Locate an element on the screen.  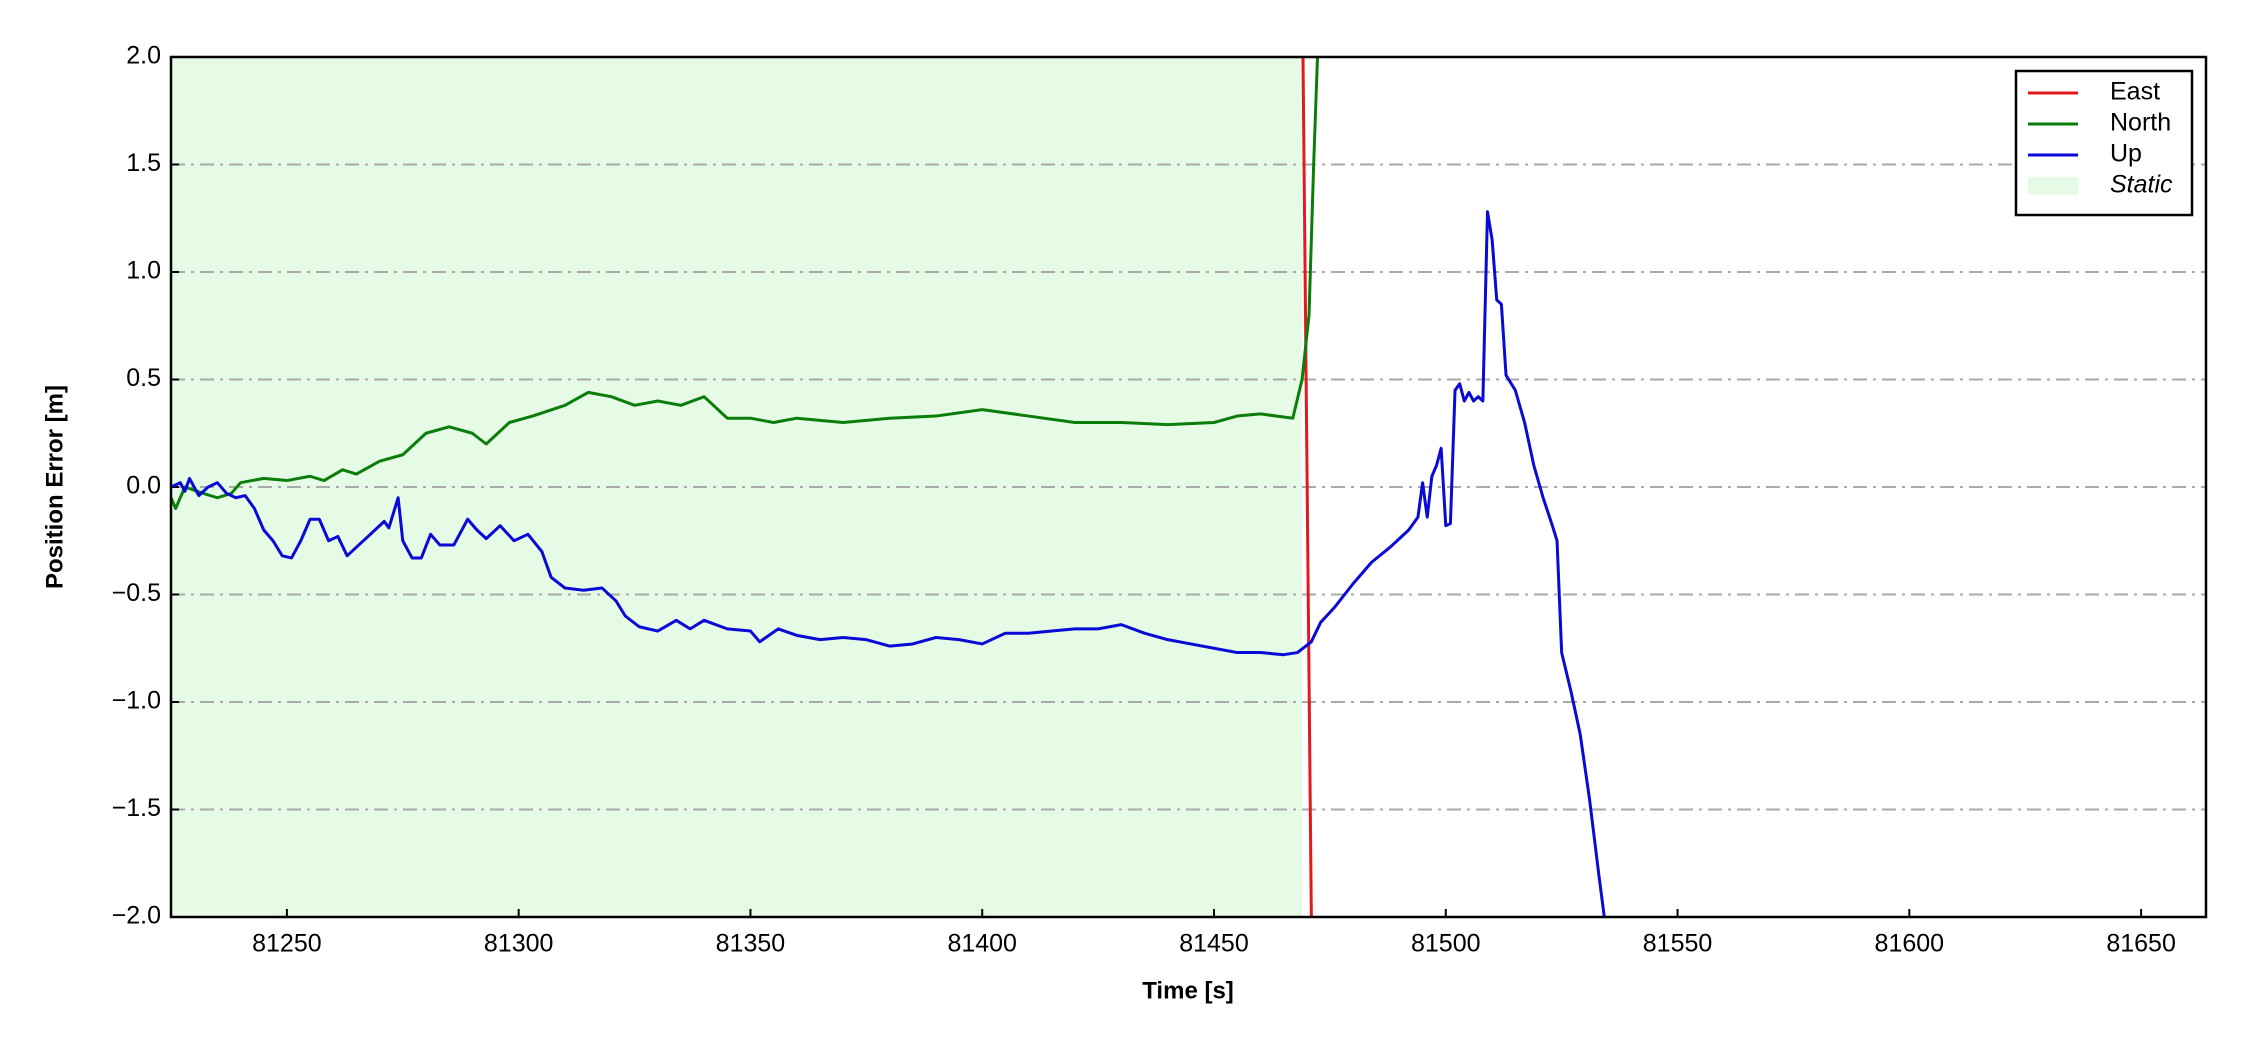
x-tick-label: 81250 is located at coordinates (287, 944).